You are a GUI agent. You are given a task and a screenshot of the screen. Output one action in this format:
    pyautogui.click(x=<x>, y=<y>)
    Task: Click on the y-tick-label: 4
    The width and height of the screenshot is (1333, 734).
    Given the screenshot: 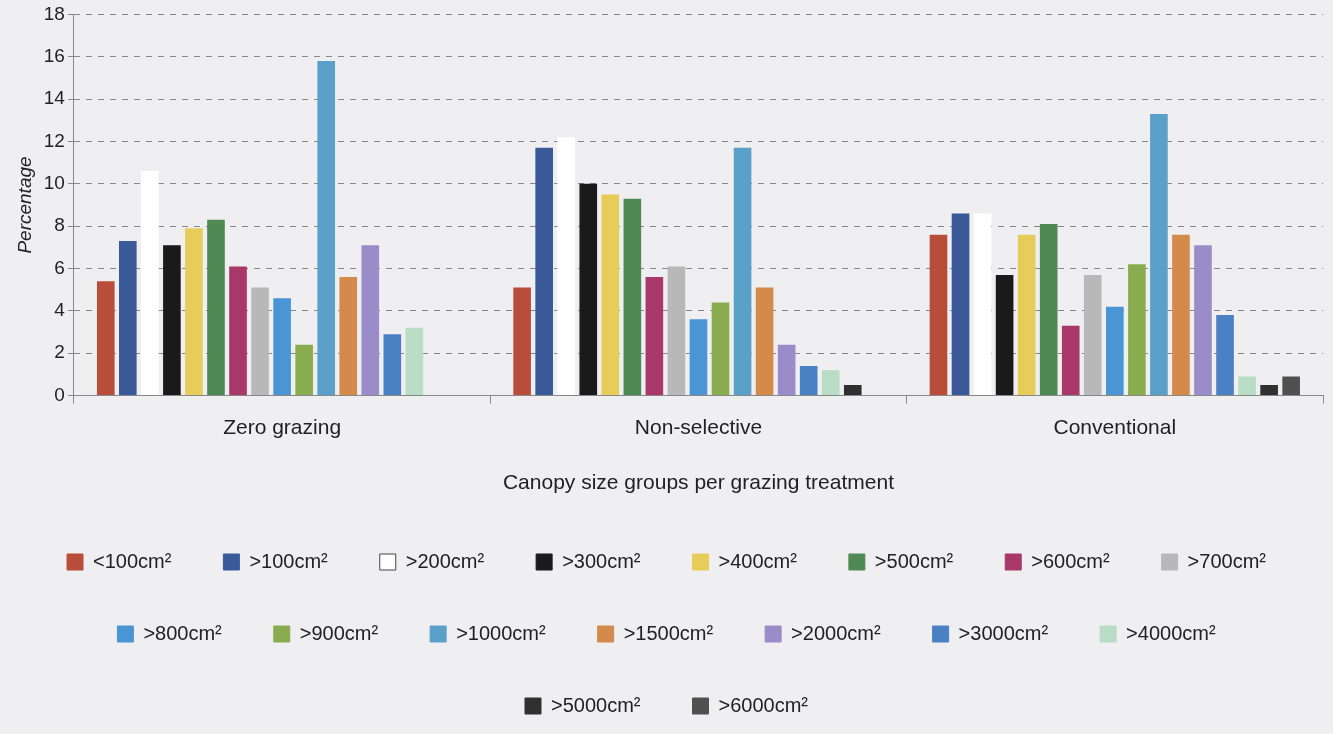 What is the action you would take?
    pyautogui.click(x=60, y=310)
    